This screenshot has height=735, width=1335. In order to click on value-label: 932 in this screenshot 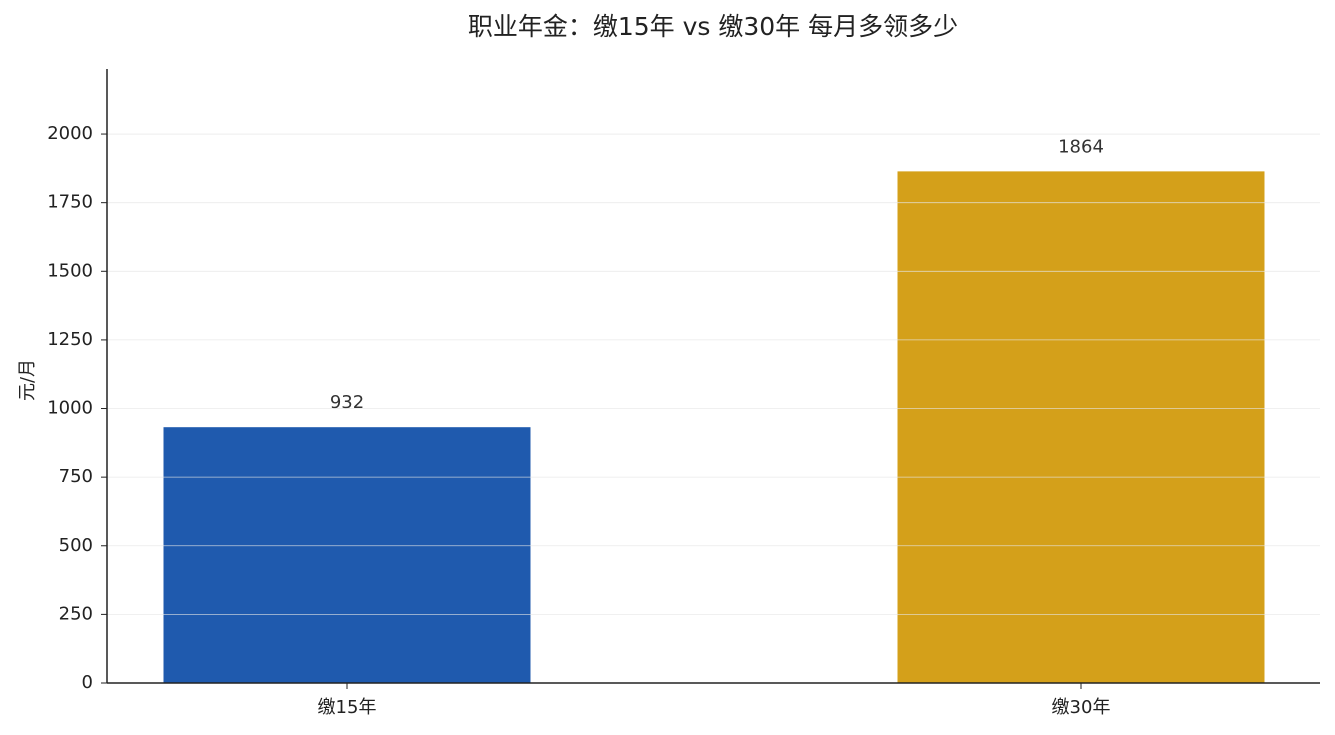, I will do `click(347, 402)`.